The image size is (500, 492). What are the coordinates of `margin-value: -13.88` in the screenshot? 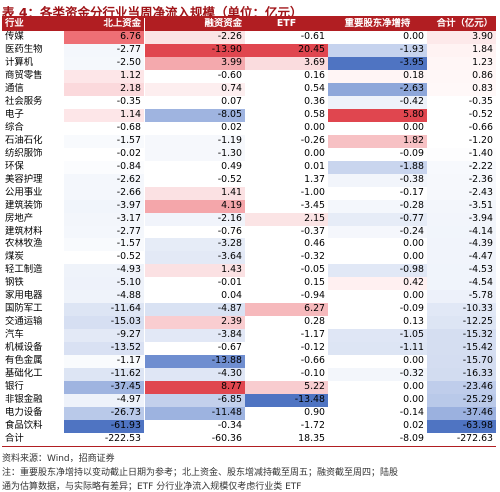 It's located at (195, 362).